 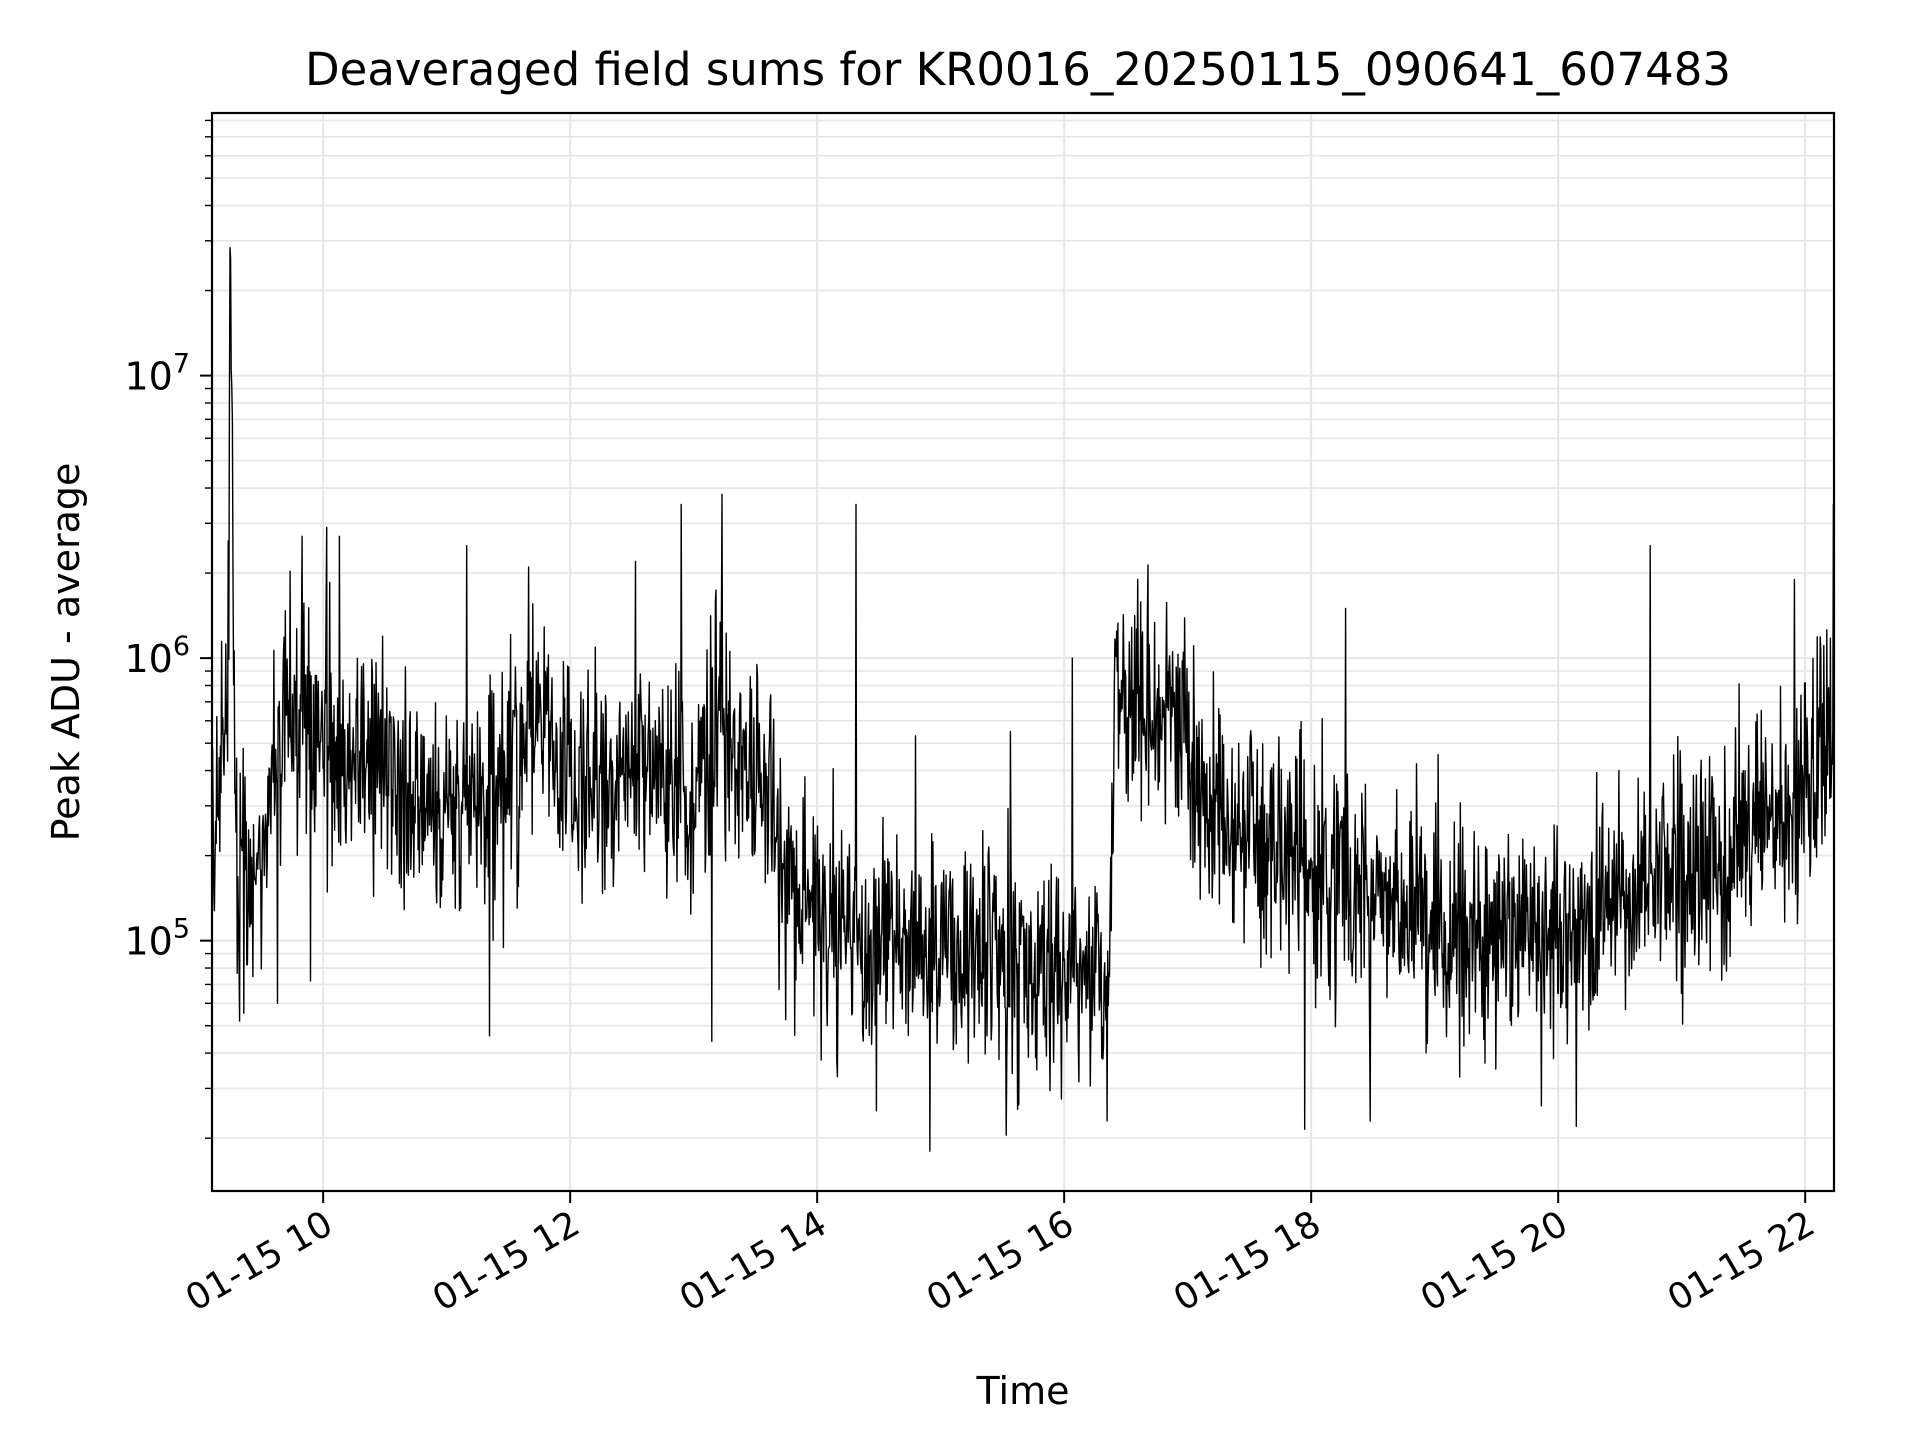 What do you see at coordinates (157, 939) in the screenshot?
I see `y-tick-label: 105` at bounding box center [157, 939].